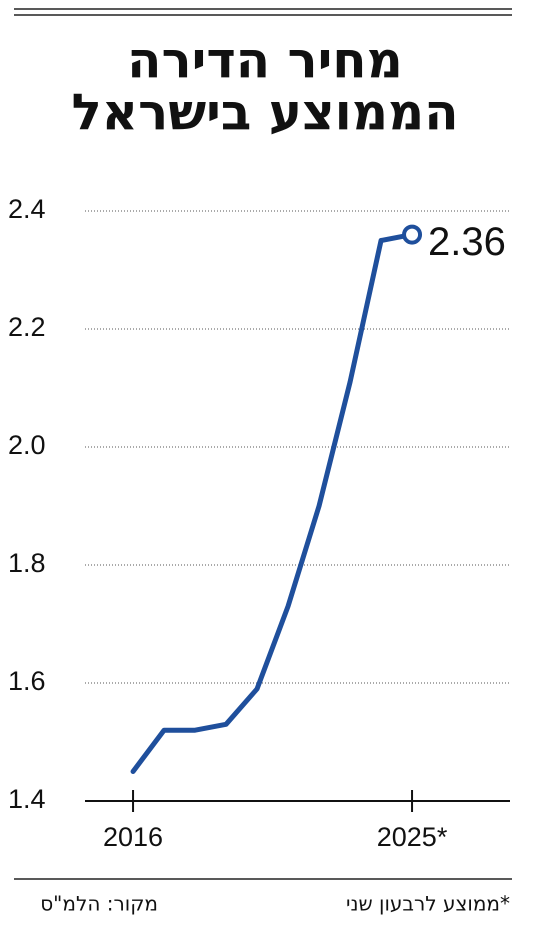  What do you see at coordinates (412, 234) in the screenshot?
I see `end-marker` at bounding box center [412, 234].